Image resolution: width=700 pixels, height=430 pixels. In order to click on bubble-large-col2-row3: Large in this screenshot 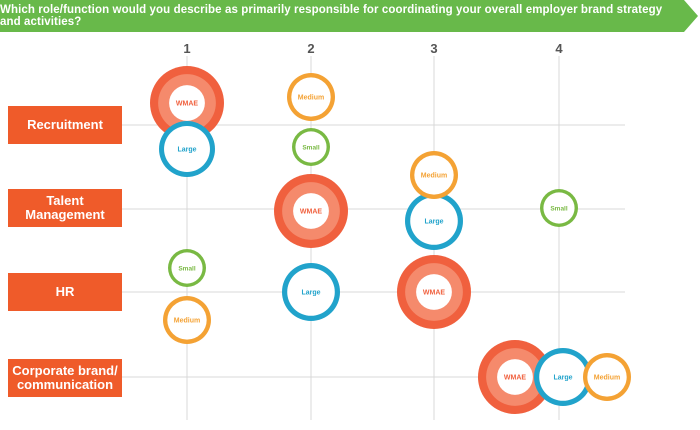, I will do `click(311, 292)`.